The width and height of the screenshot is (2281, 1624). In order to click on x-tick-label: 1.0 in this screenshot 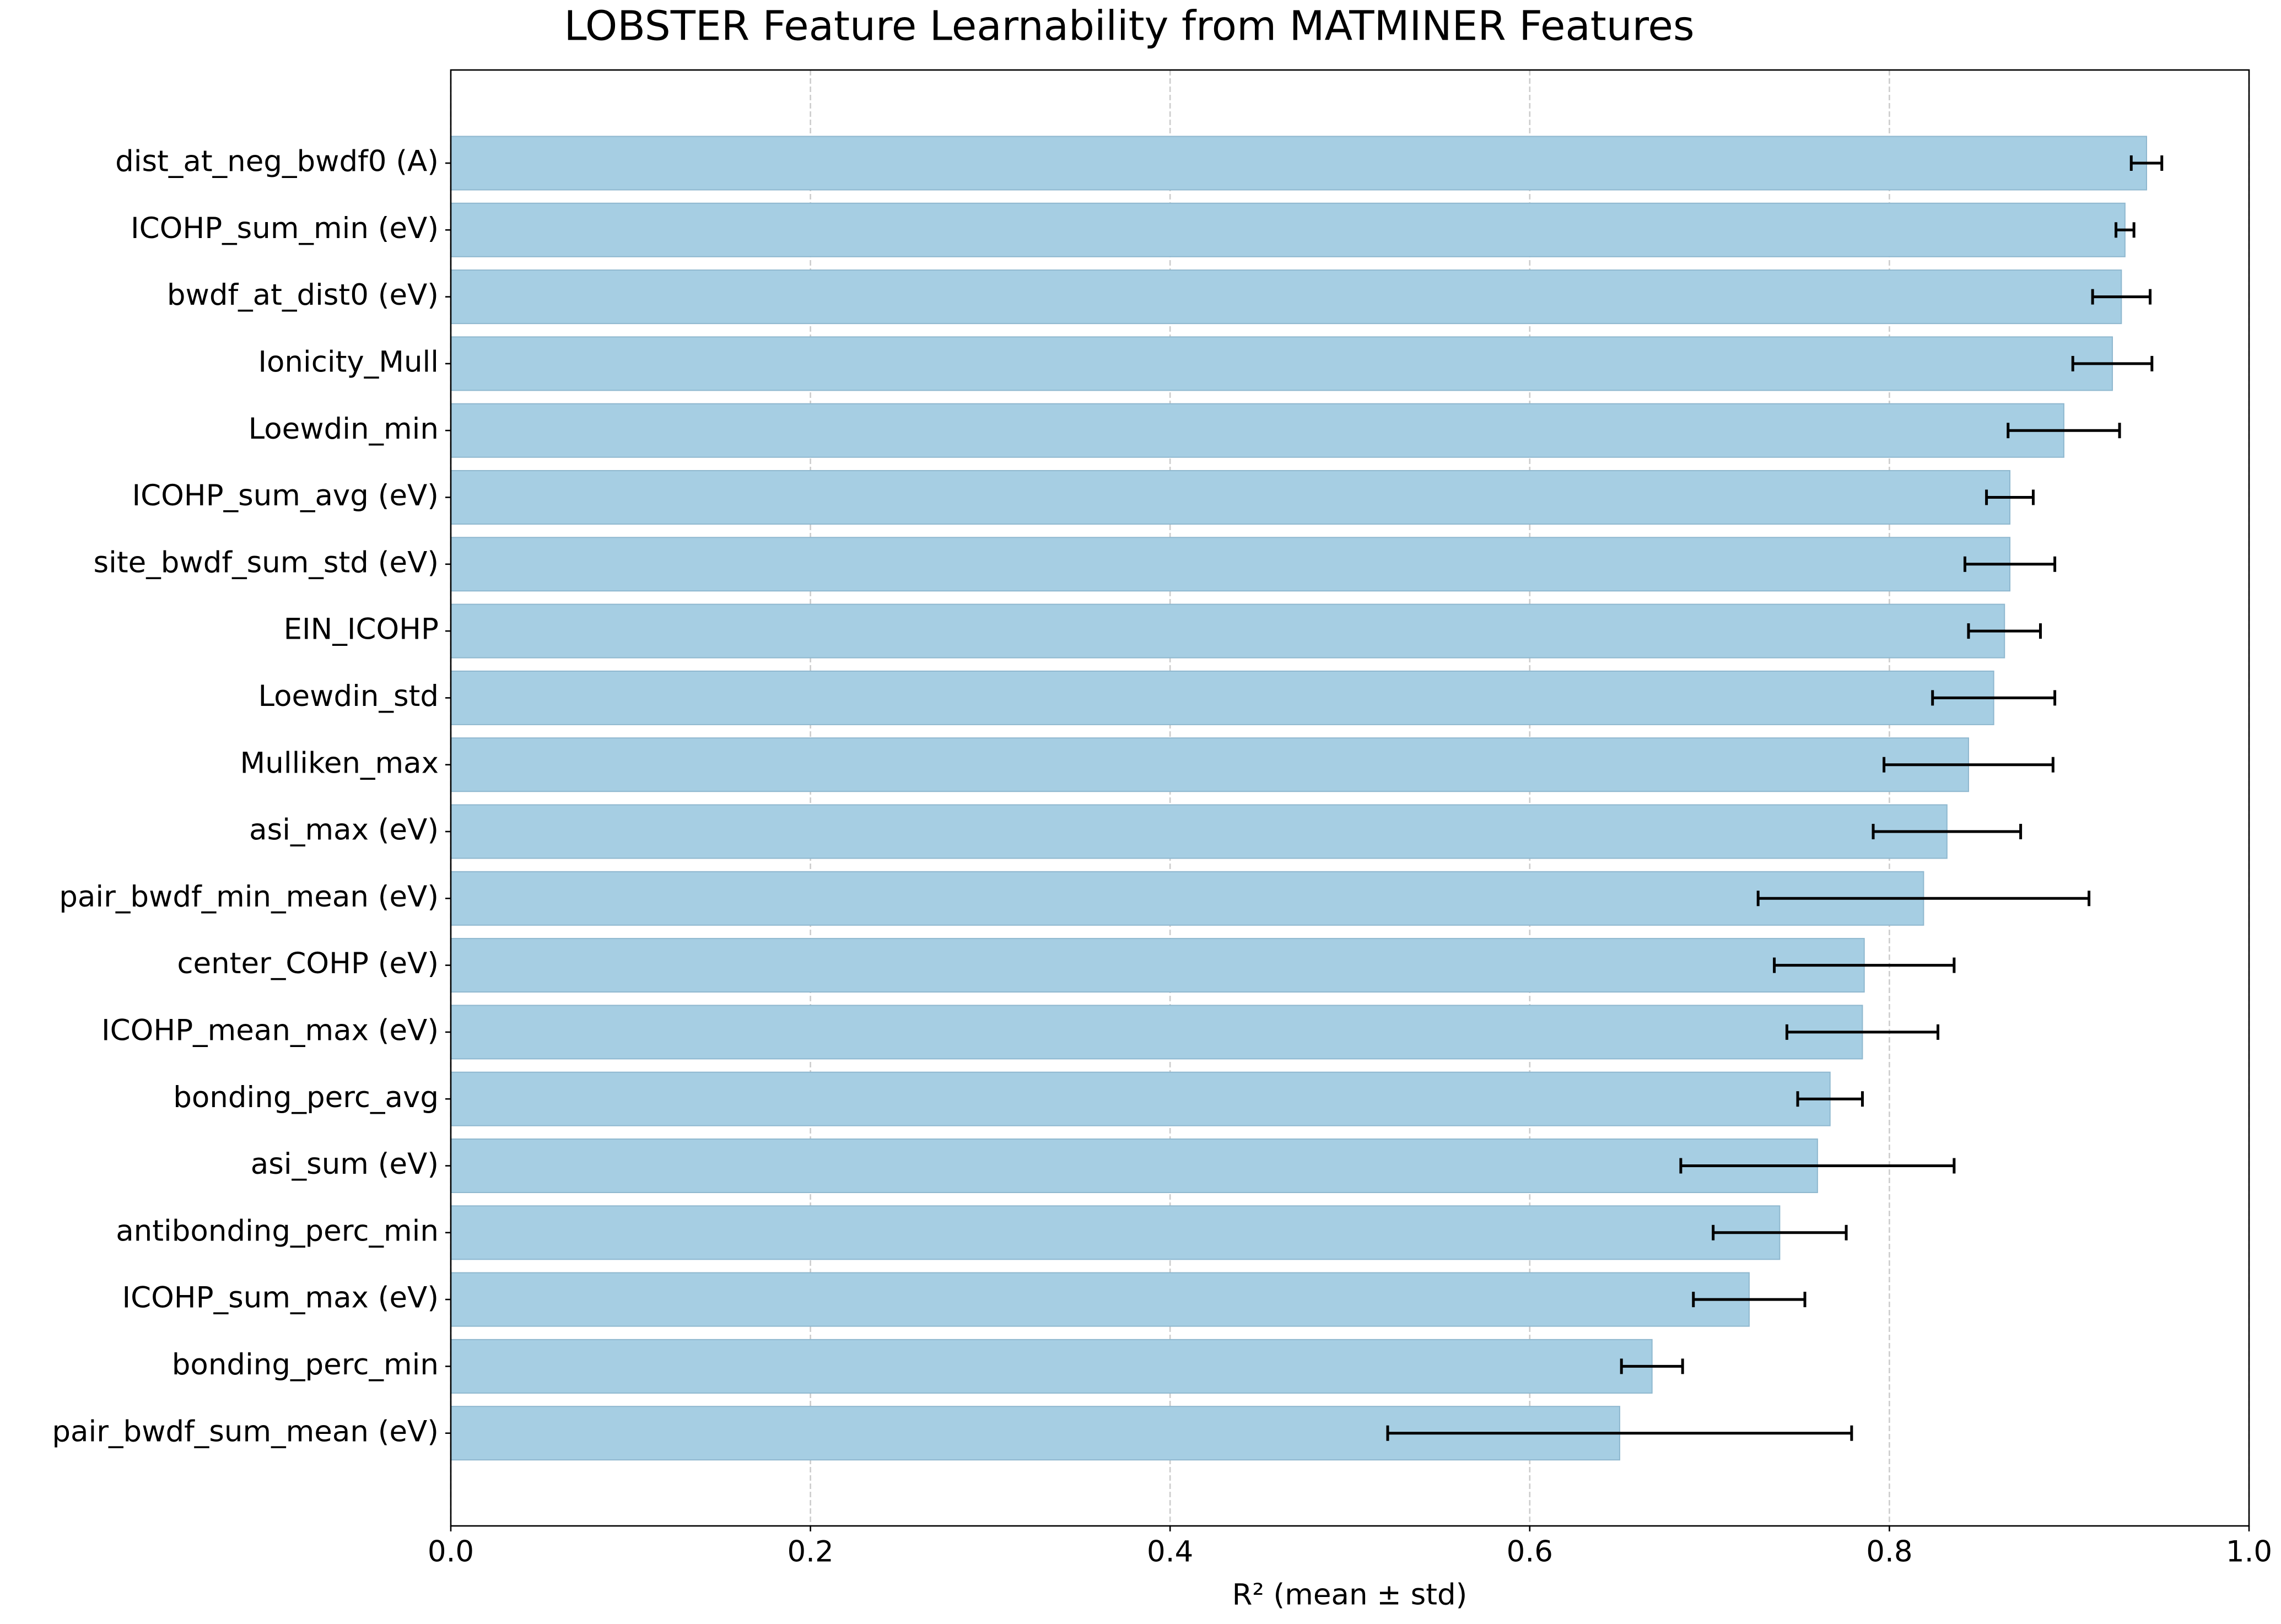, I will do `click(2249, 1552)`.